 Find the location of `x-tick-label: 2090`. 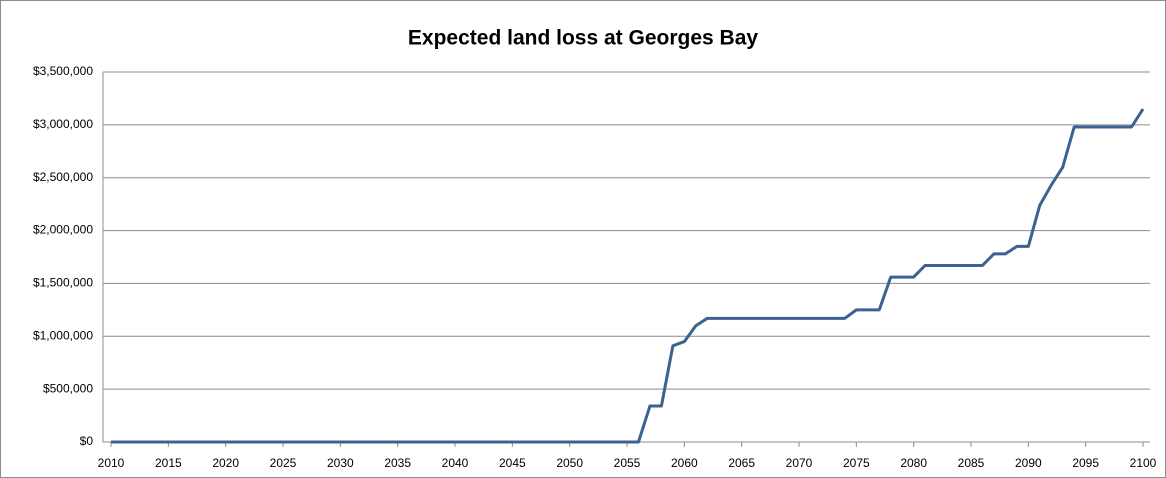

x-tick-label: 2090 is located at coordinates (1028, 463).